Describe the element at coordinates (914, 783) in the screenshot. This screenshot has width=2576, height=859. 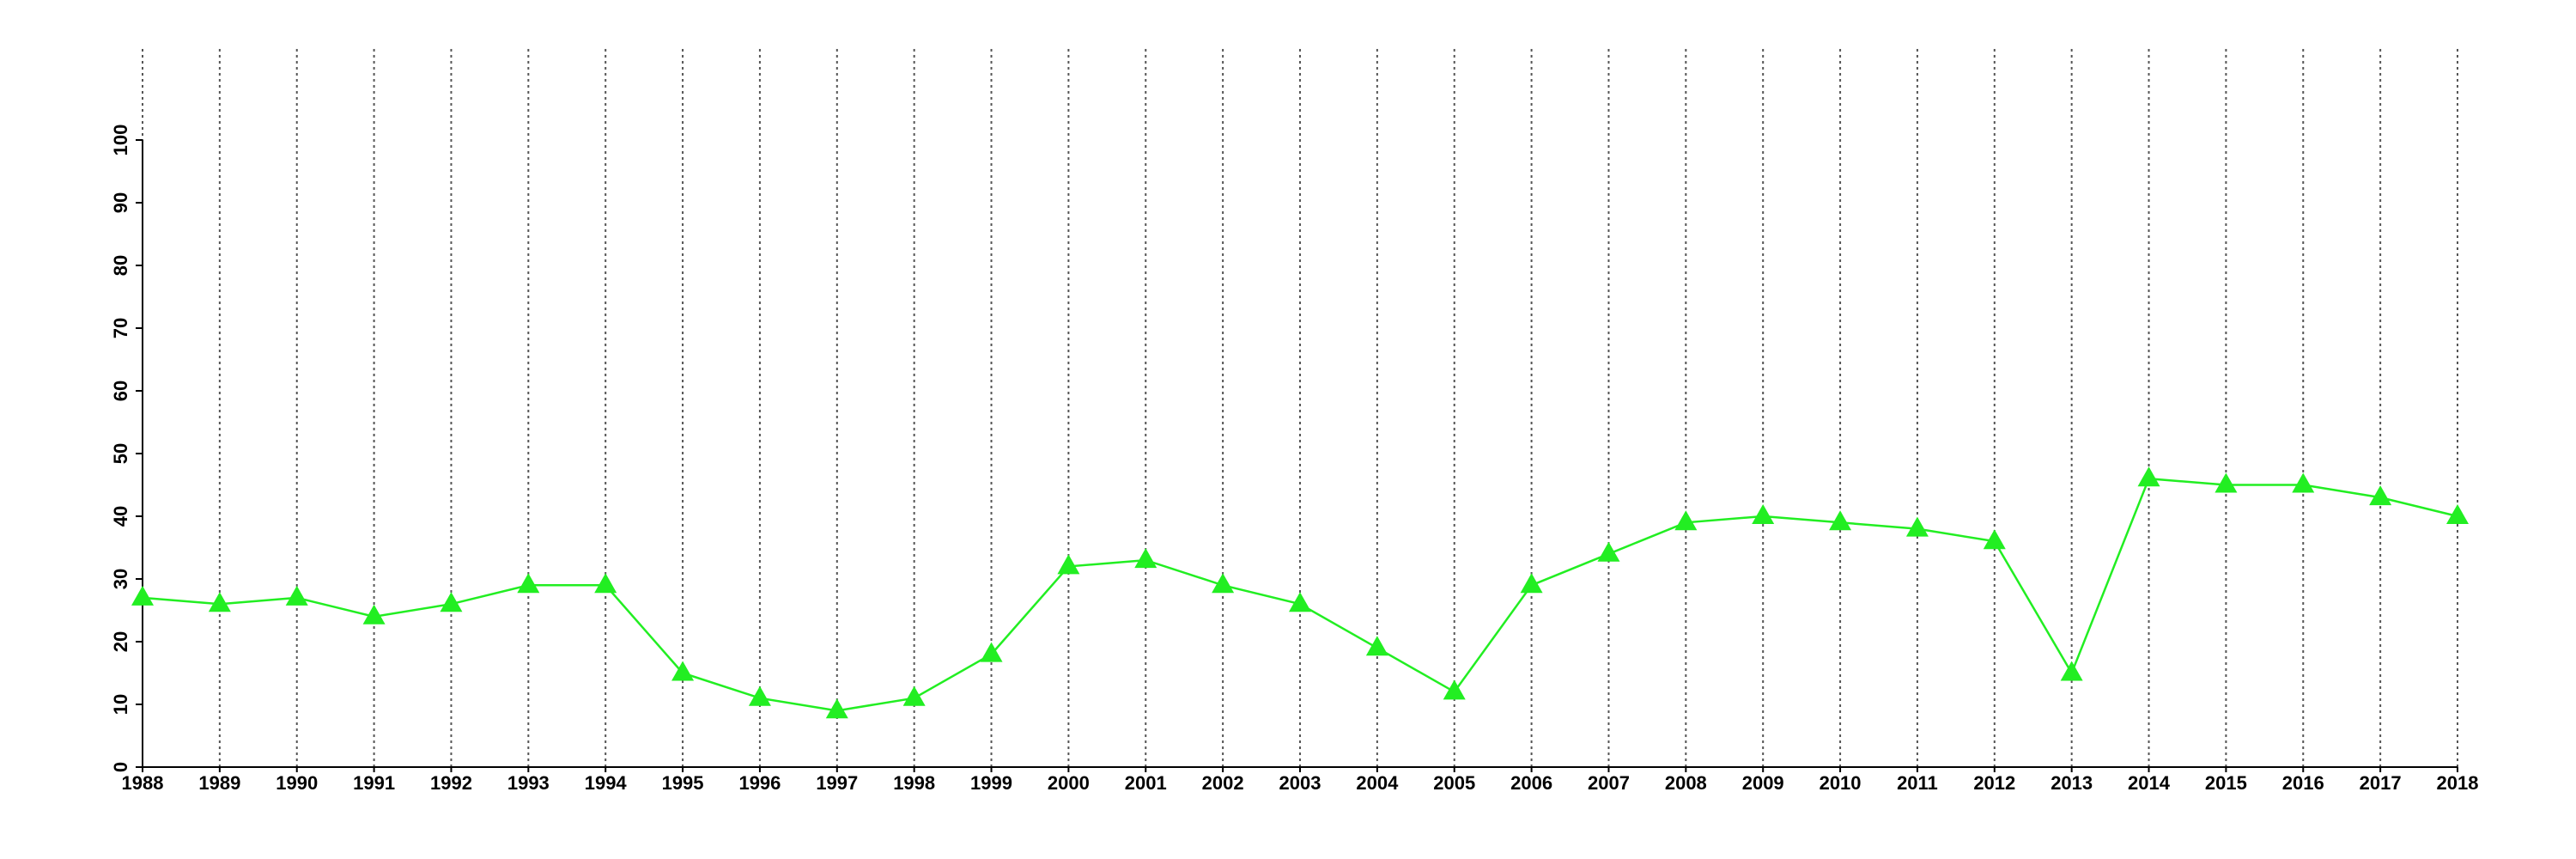
I see `x-tick-label: 1998` at that location.